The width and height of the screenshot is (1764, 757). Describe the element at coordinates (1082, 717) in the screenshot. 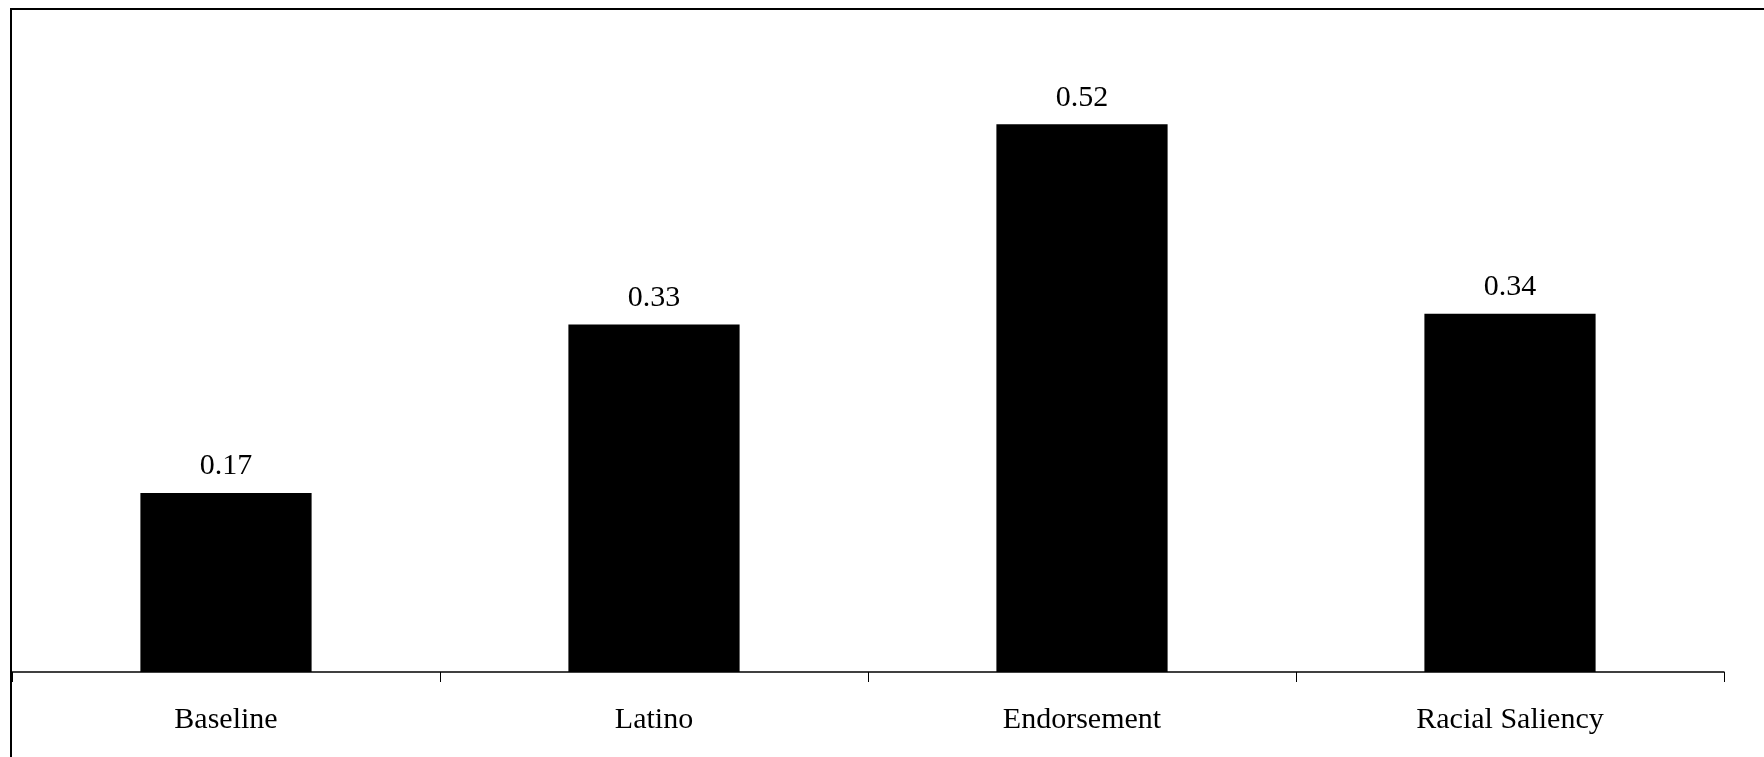

I see `x-tick-label: Endorsement` at that location.